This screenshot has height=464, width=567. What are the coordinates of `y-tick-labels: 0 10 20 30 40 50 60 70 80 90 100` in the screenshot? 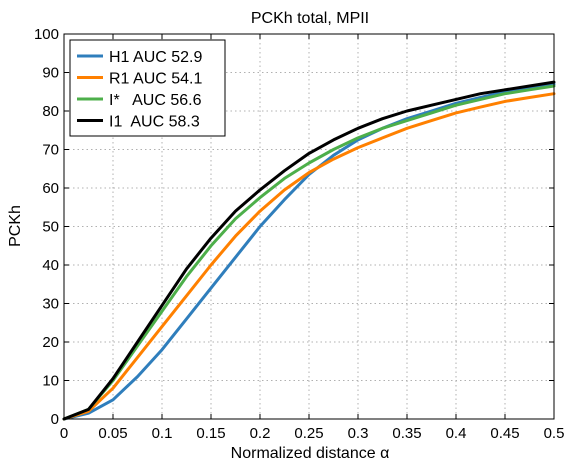 It's located at (46, 227).